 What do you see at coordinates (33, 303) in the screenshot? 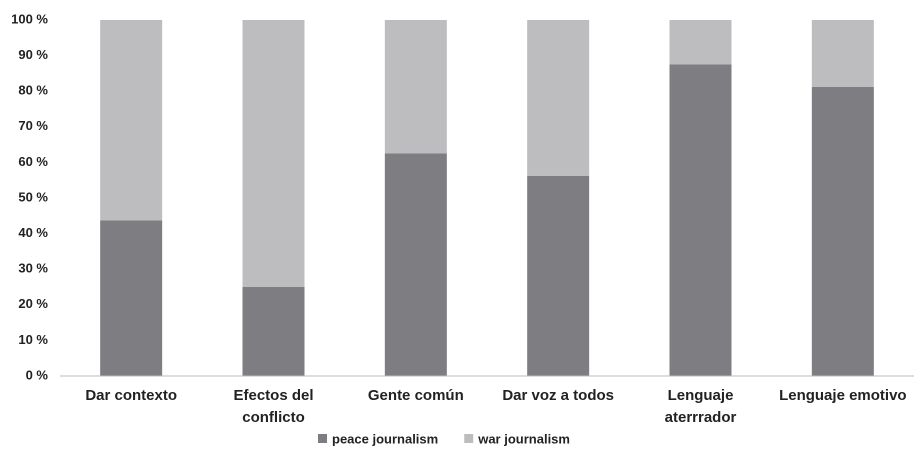
I see `y-tick-label: 20 %` at bounding box center [33, 303].